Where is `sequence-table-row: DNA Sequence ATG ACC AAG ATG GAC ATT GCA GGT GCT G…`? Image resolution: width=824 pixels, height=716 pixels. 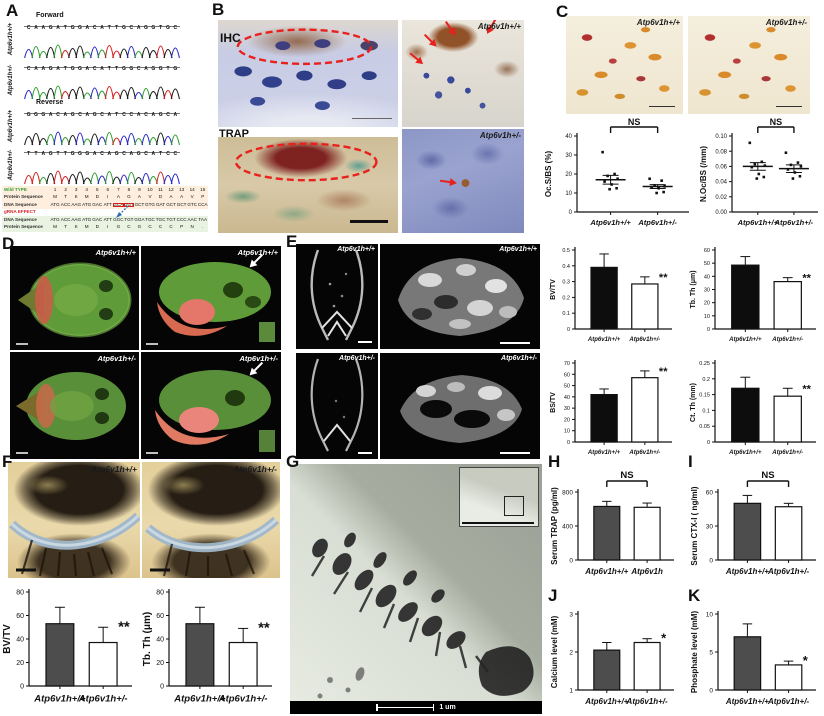 sequence-table-row: DNA Sequence ATG ACC AAG ATG GAC ATT GCA GGT GCT G… is located at coordinates (105, 205).